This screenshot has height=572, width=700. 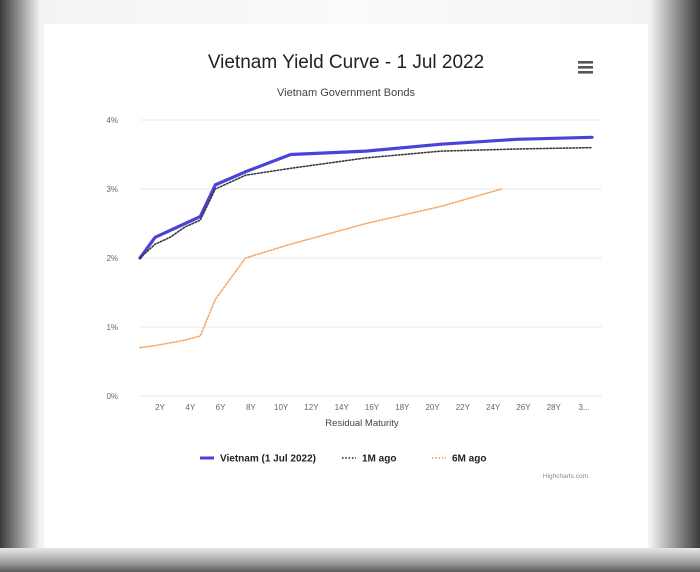 What do you see at coordinates (362, 423) in the screenshot?
I see `x-axis-label: Residual Maturity` at bounding box center [362, 423].